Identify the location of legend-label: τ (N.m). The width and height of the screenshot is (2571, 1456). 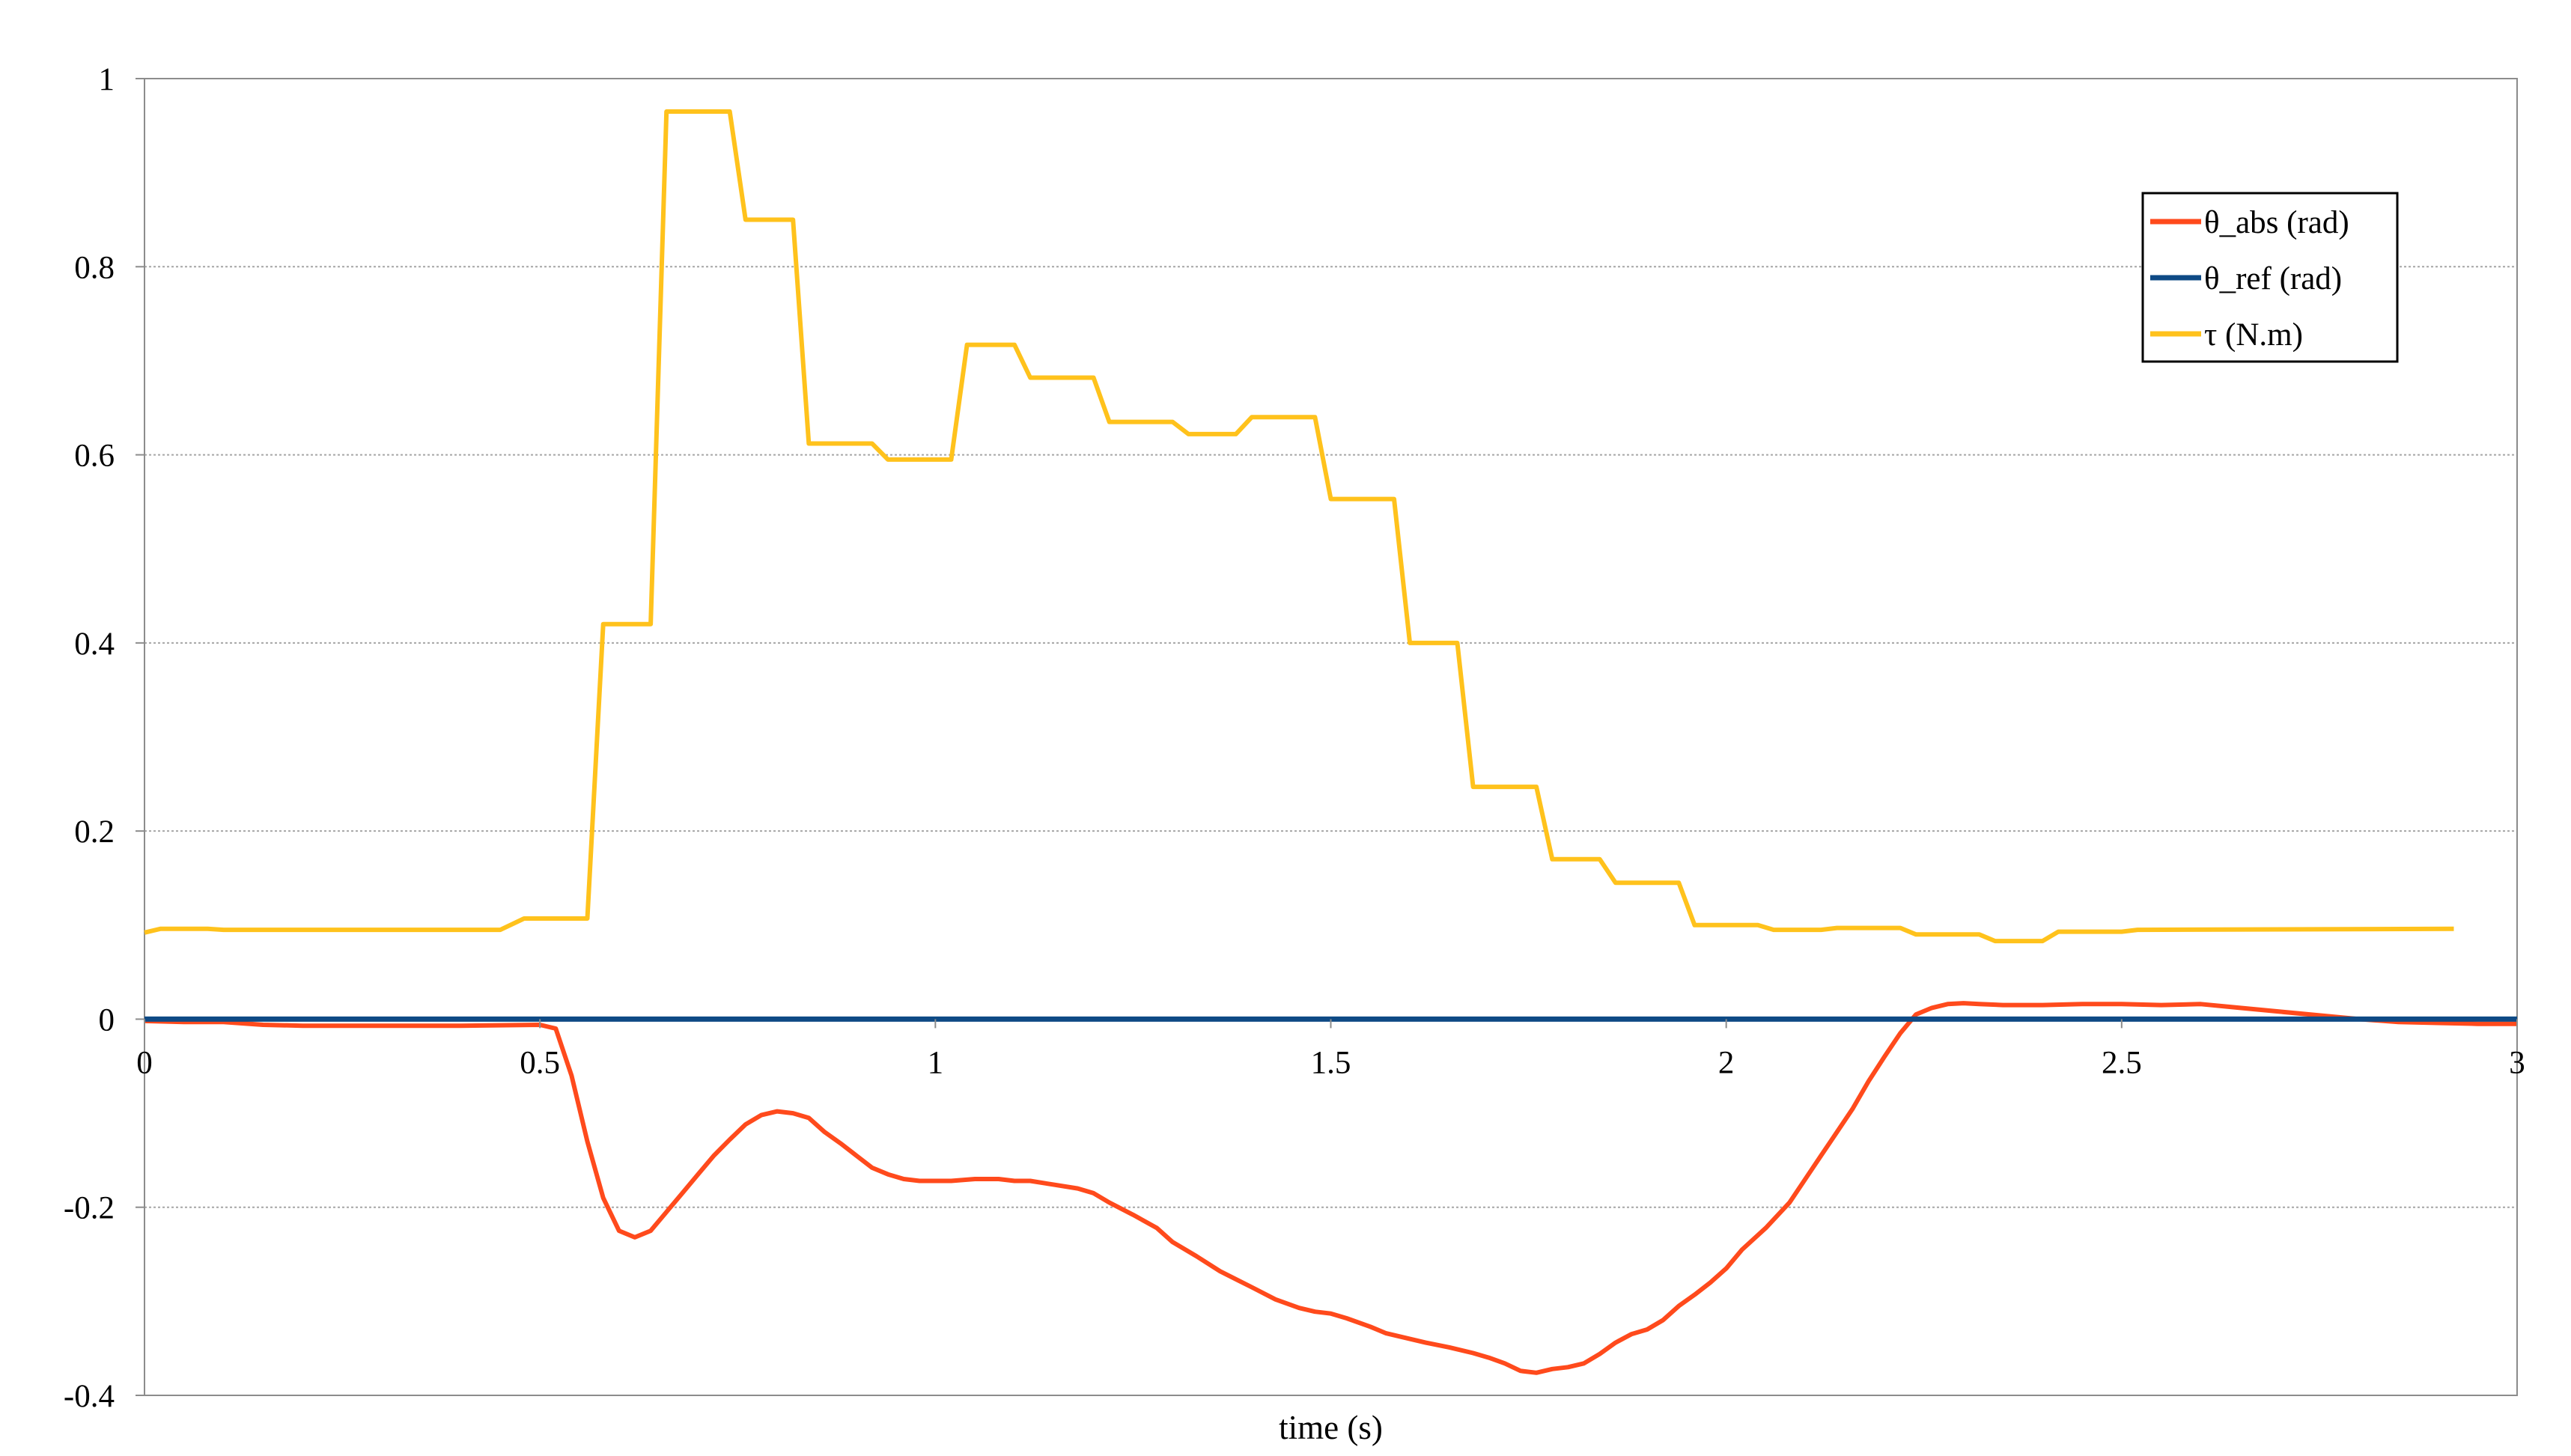
(2253, 335).